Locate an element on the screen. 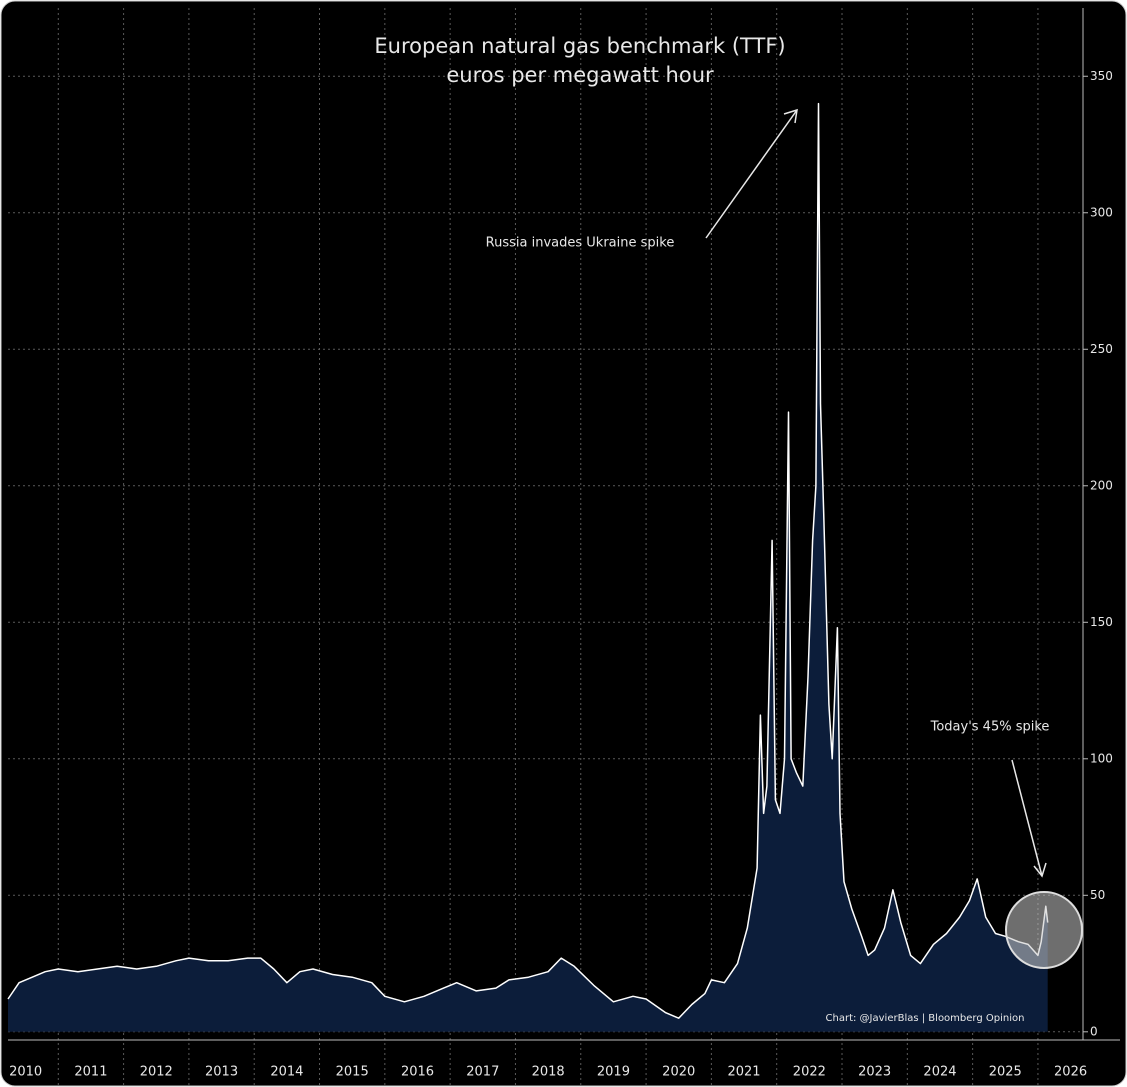  y-tick-label: 200 is located at coordinates (1101, 485).